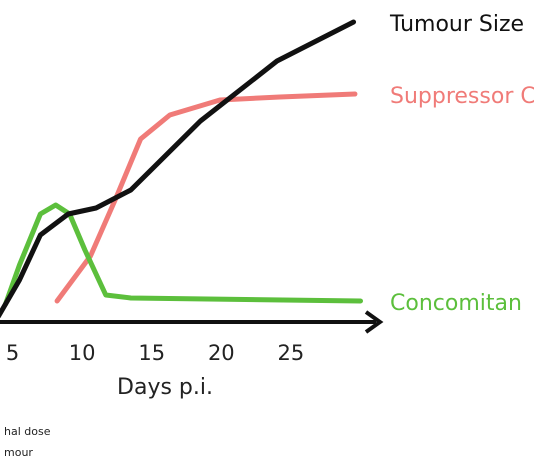  I want to click on annotation: mour, so click(18, 452).